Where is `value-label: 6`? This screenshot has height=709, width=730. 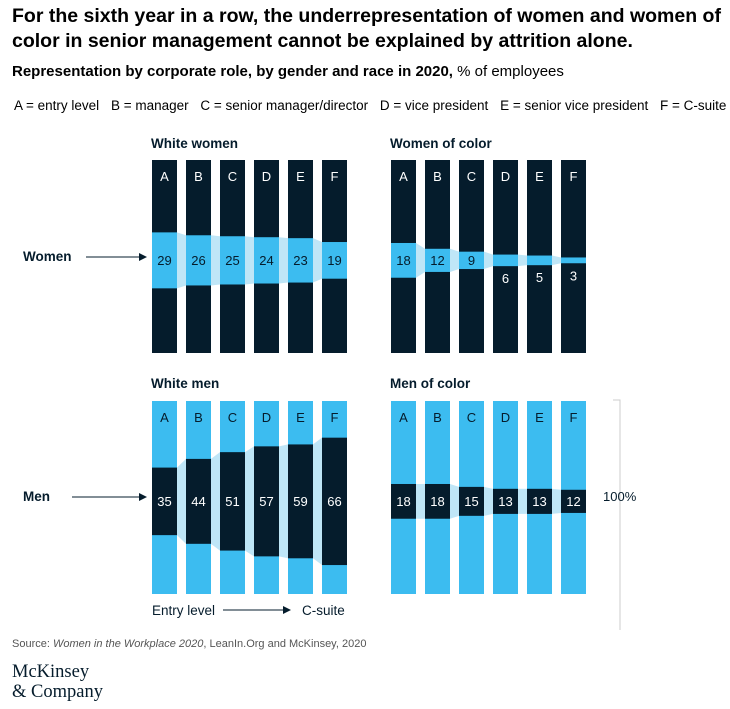 value-label: 6 is located at coordinates (505, 278).